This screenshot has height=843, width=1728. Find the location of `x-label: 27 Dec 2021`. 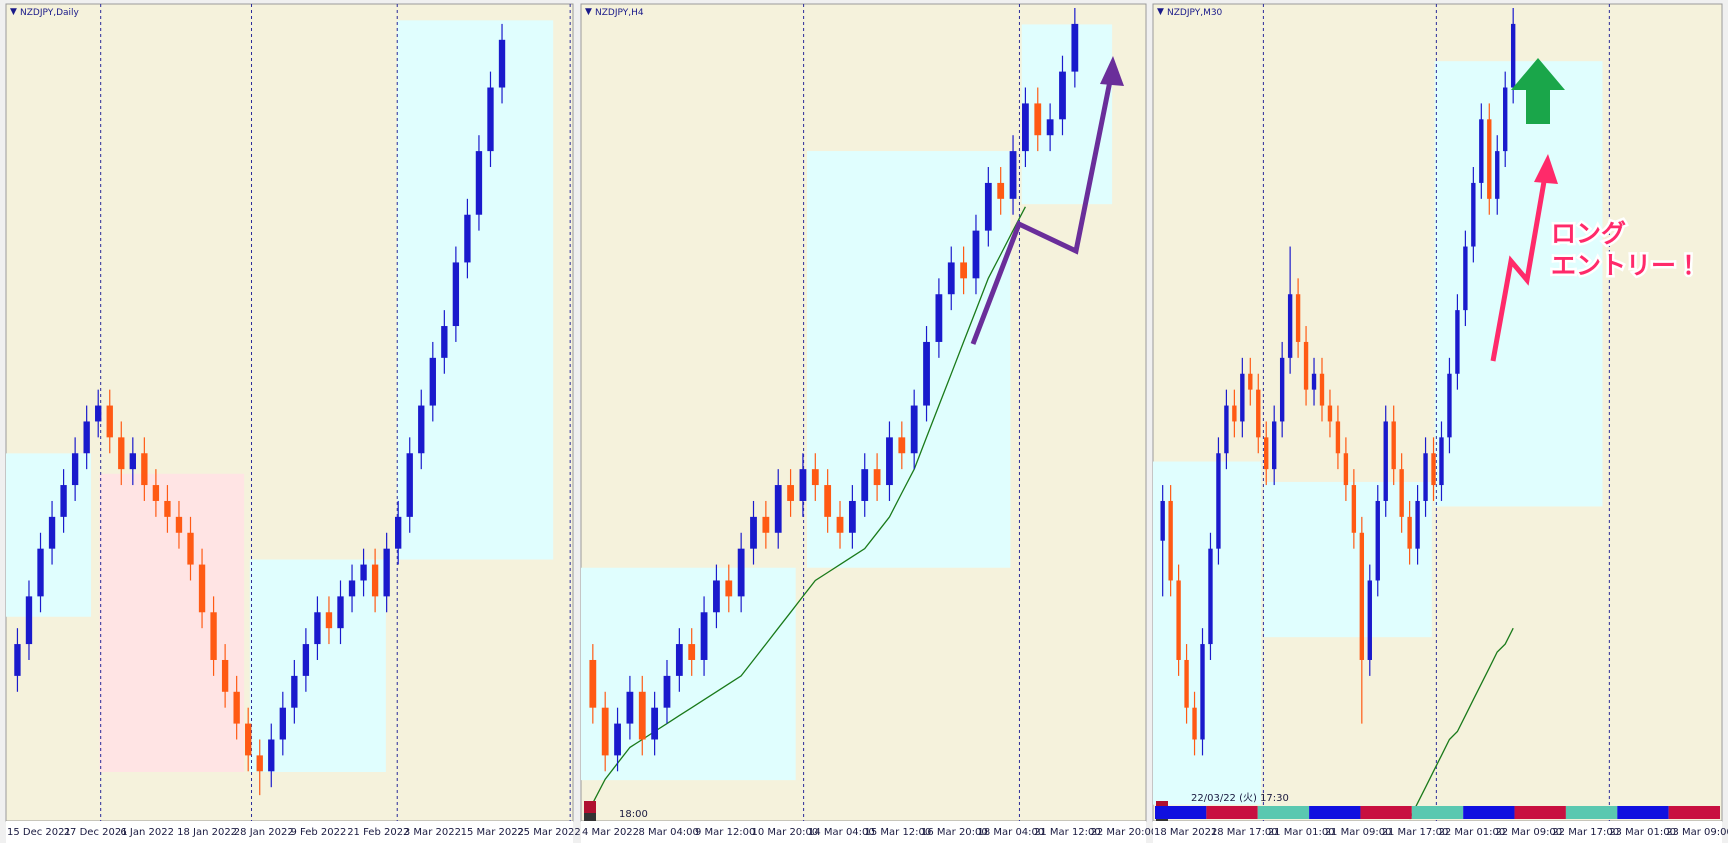

x-label: 27 Dec 2021 is located at coordinates (96, 832).